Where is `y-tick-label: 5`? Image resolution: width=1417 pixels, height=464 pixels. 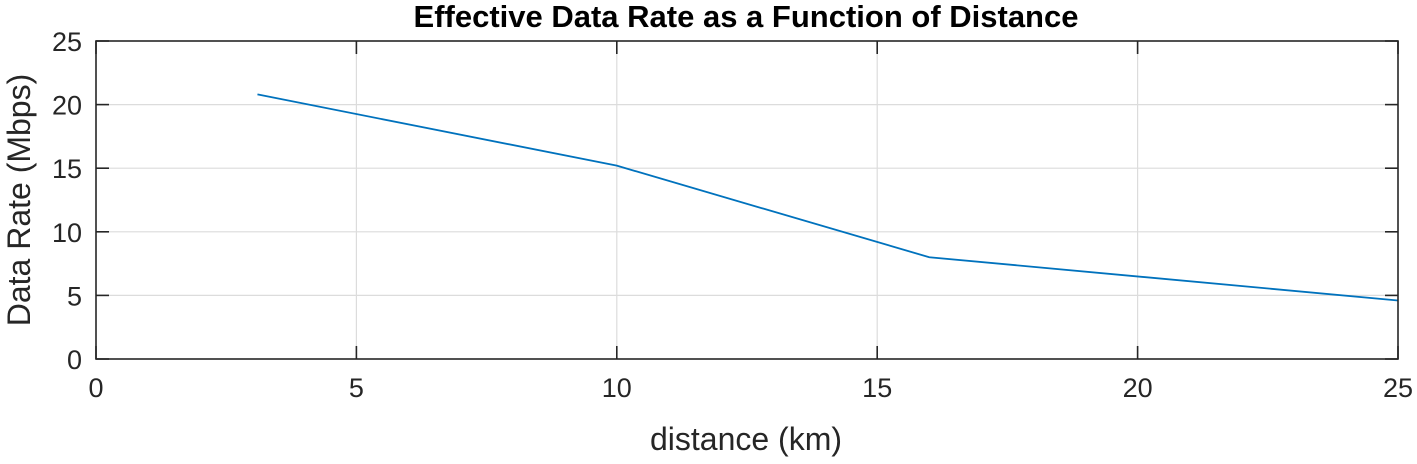
y-tick-label: 5 is located at coordinates (74, 296).